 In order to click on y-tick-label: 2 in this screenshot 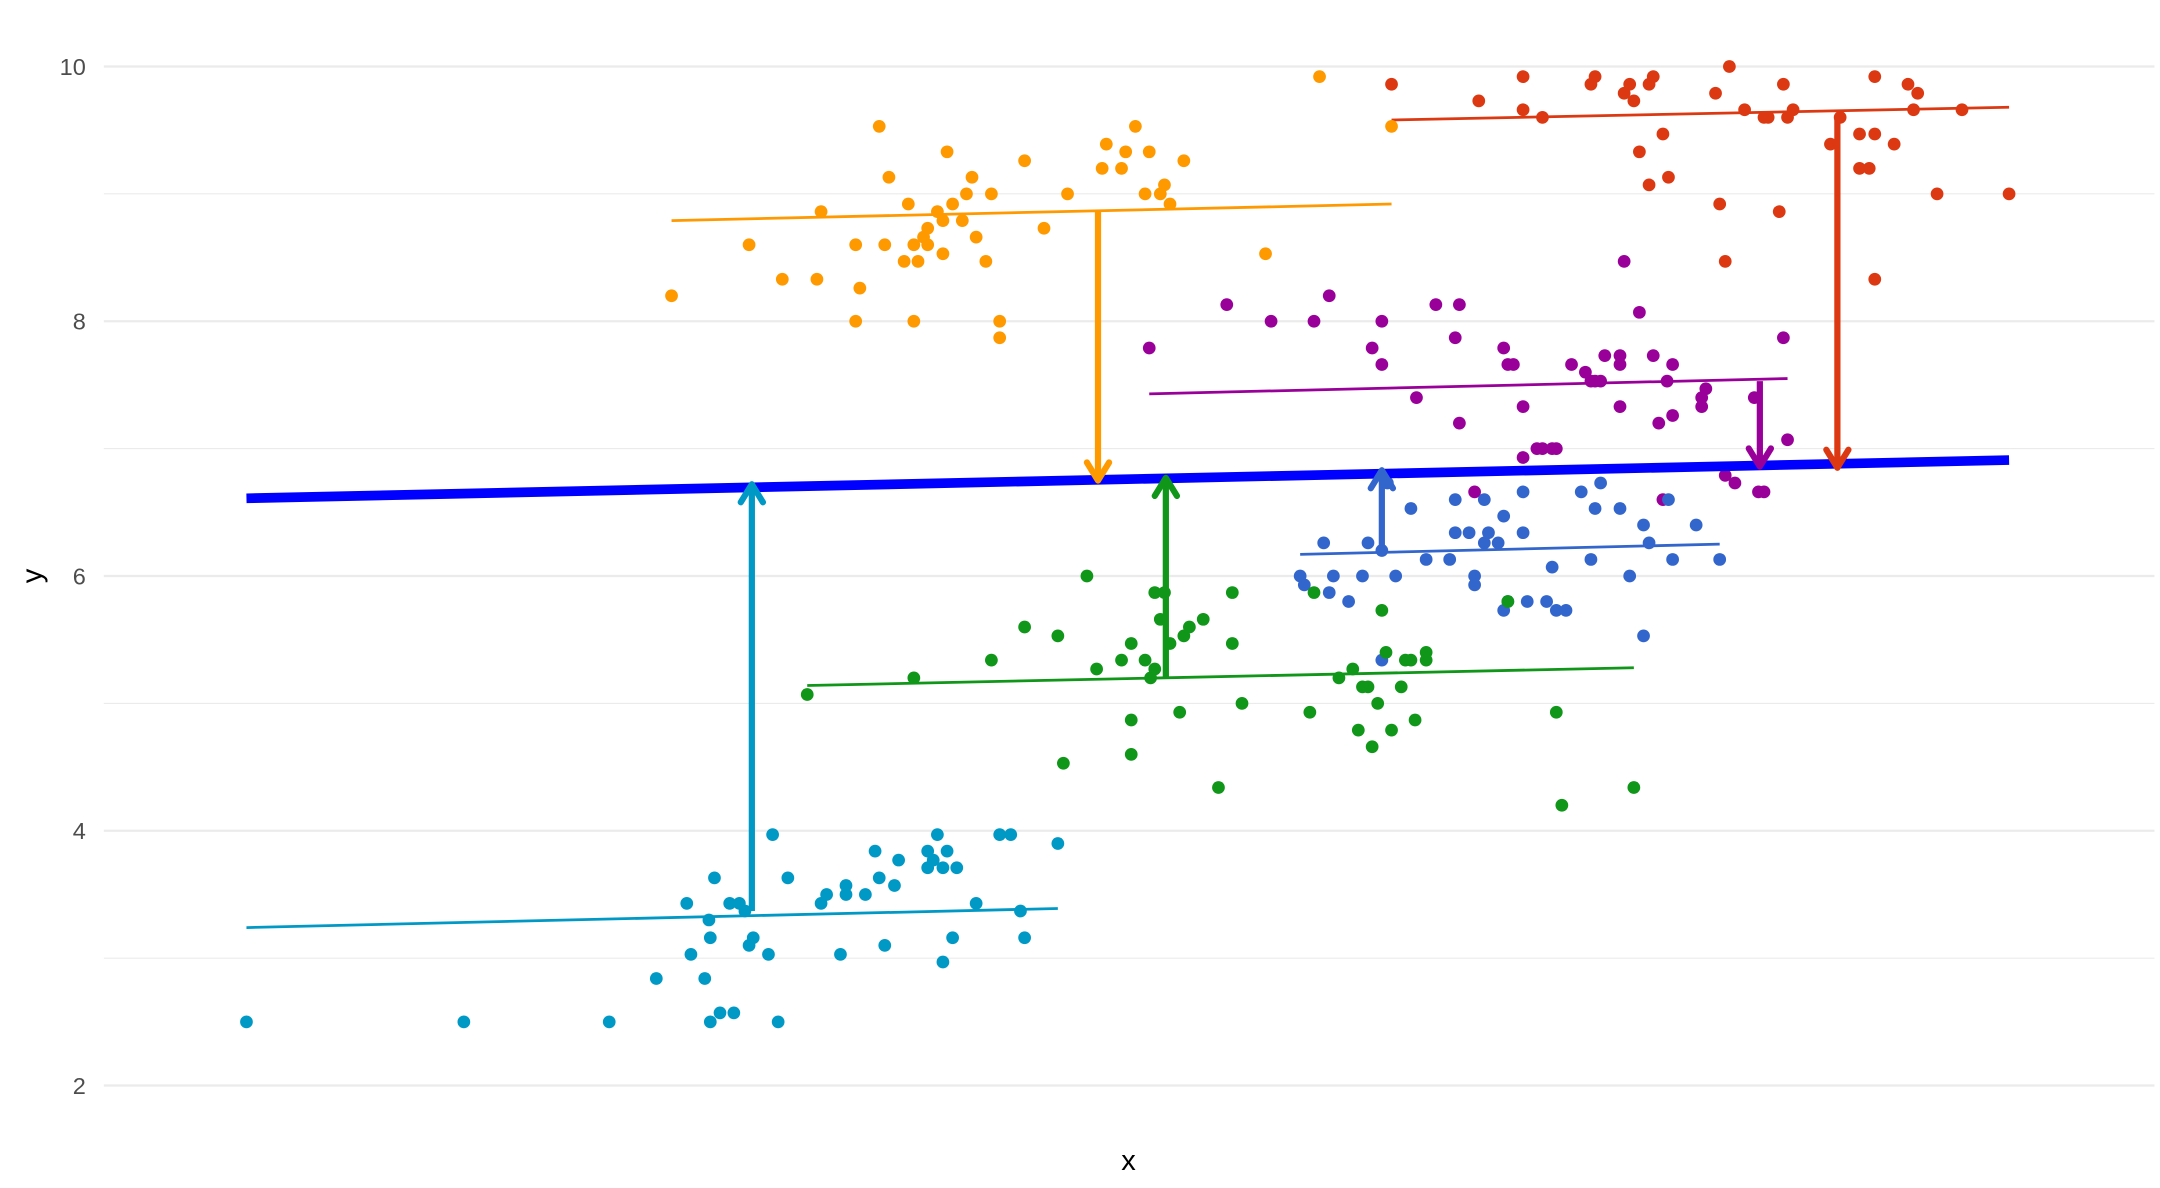, I will do `click(79, 1086)`.